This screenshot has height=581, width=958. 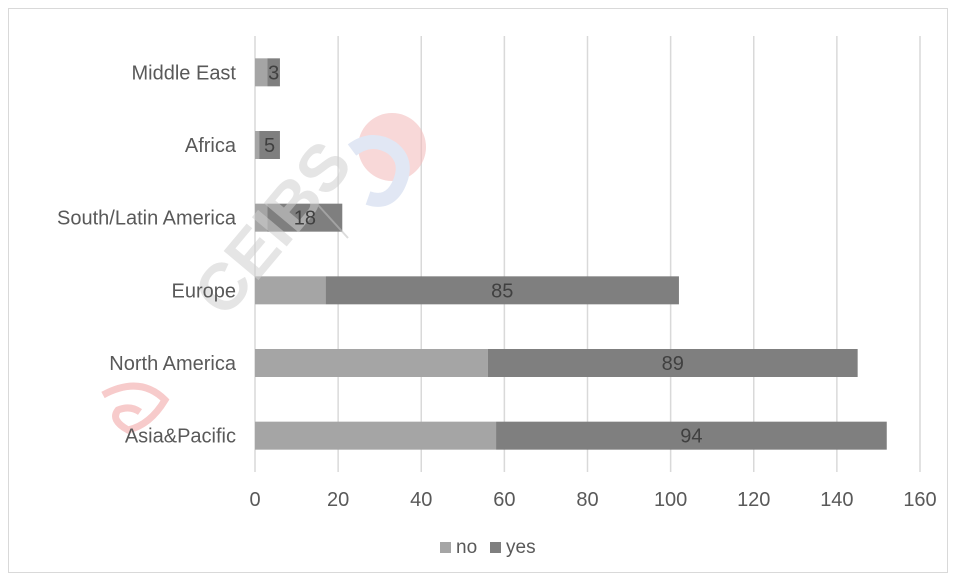 What do you see at coordinates (305, 219) in the screenshot?
I see `data-label-yes-3: 18` at bounding box center [305, 219].